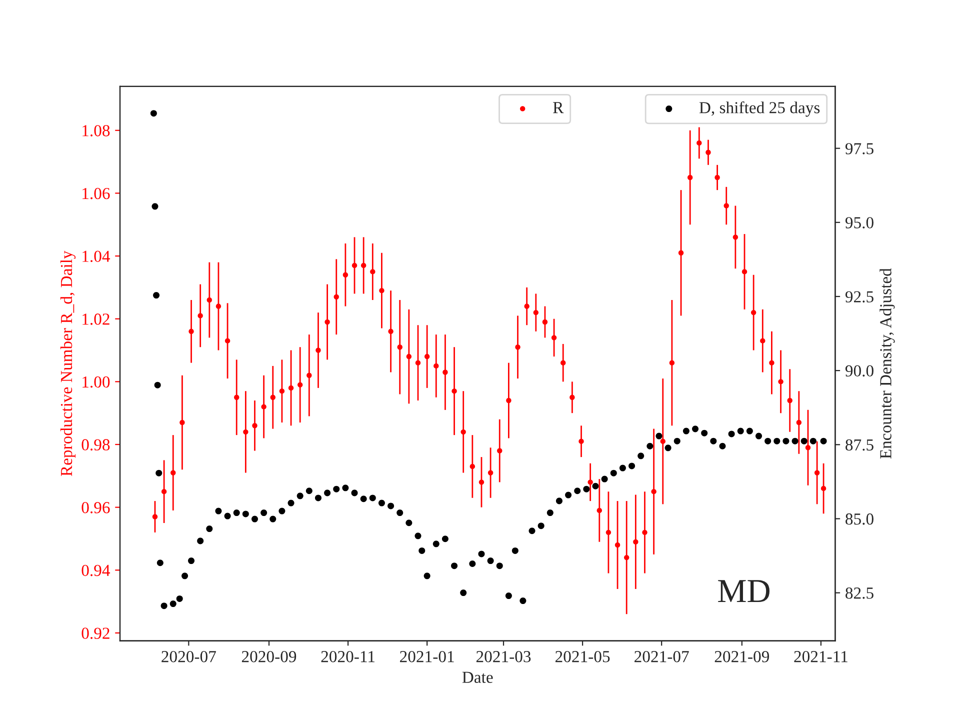 This screenshot has width=960, height=720. I want to click on legend-label: D, shifted 25 days, so click(759, 109).